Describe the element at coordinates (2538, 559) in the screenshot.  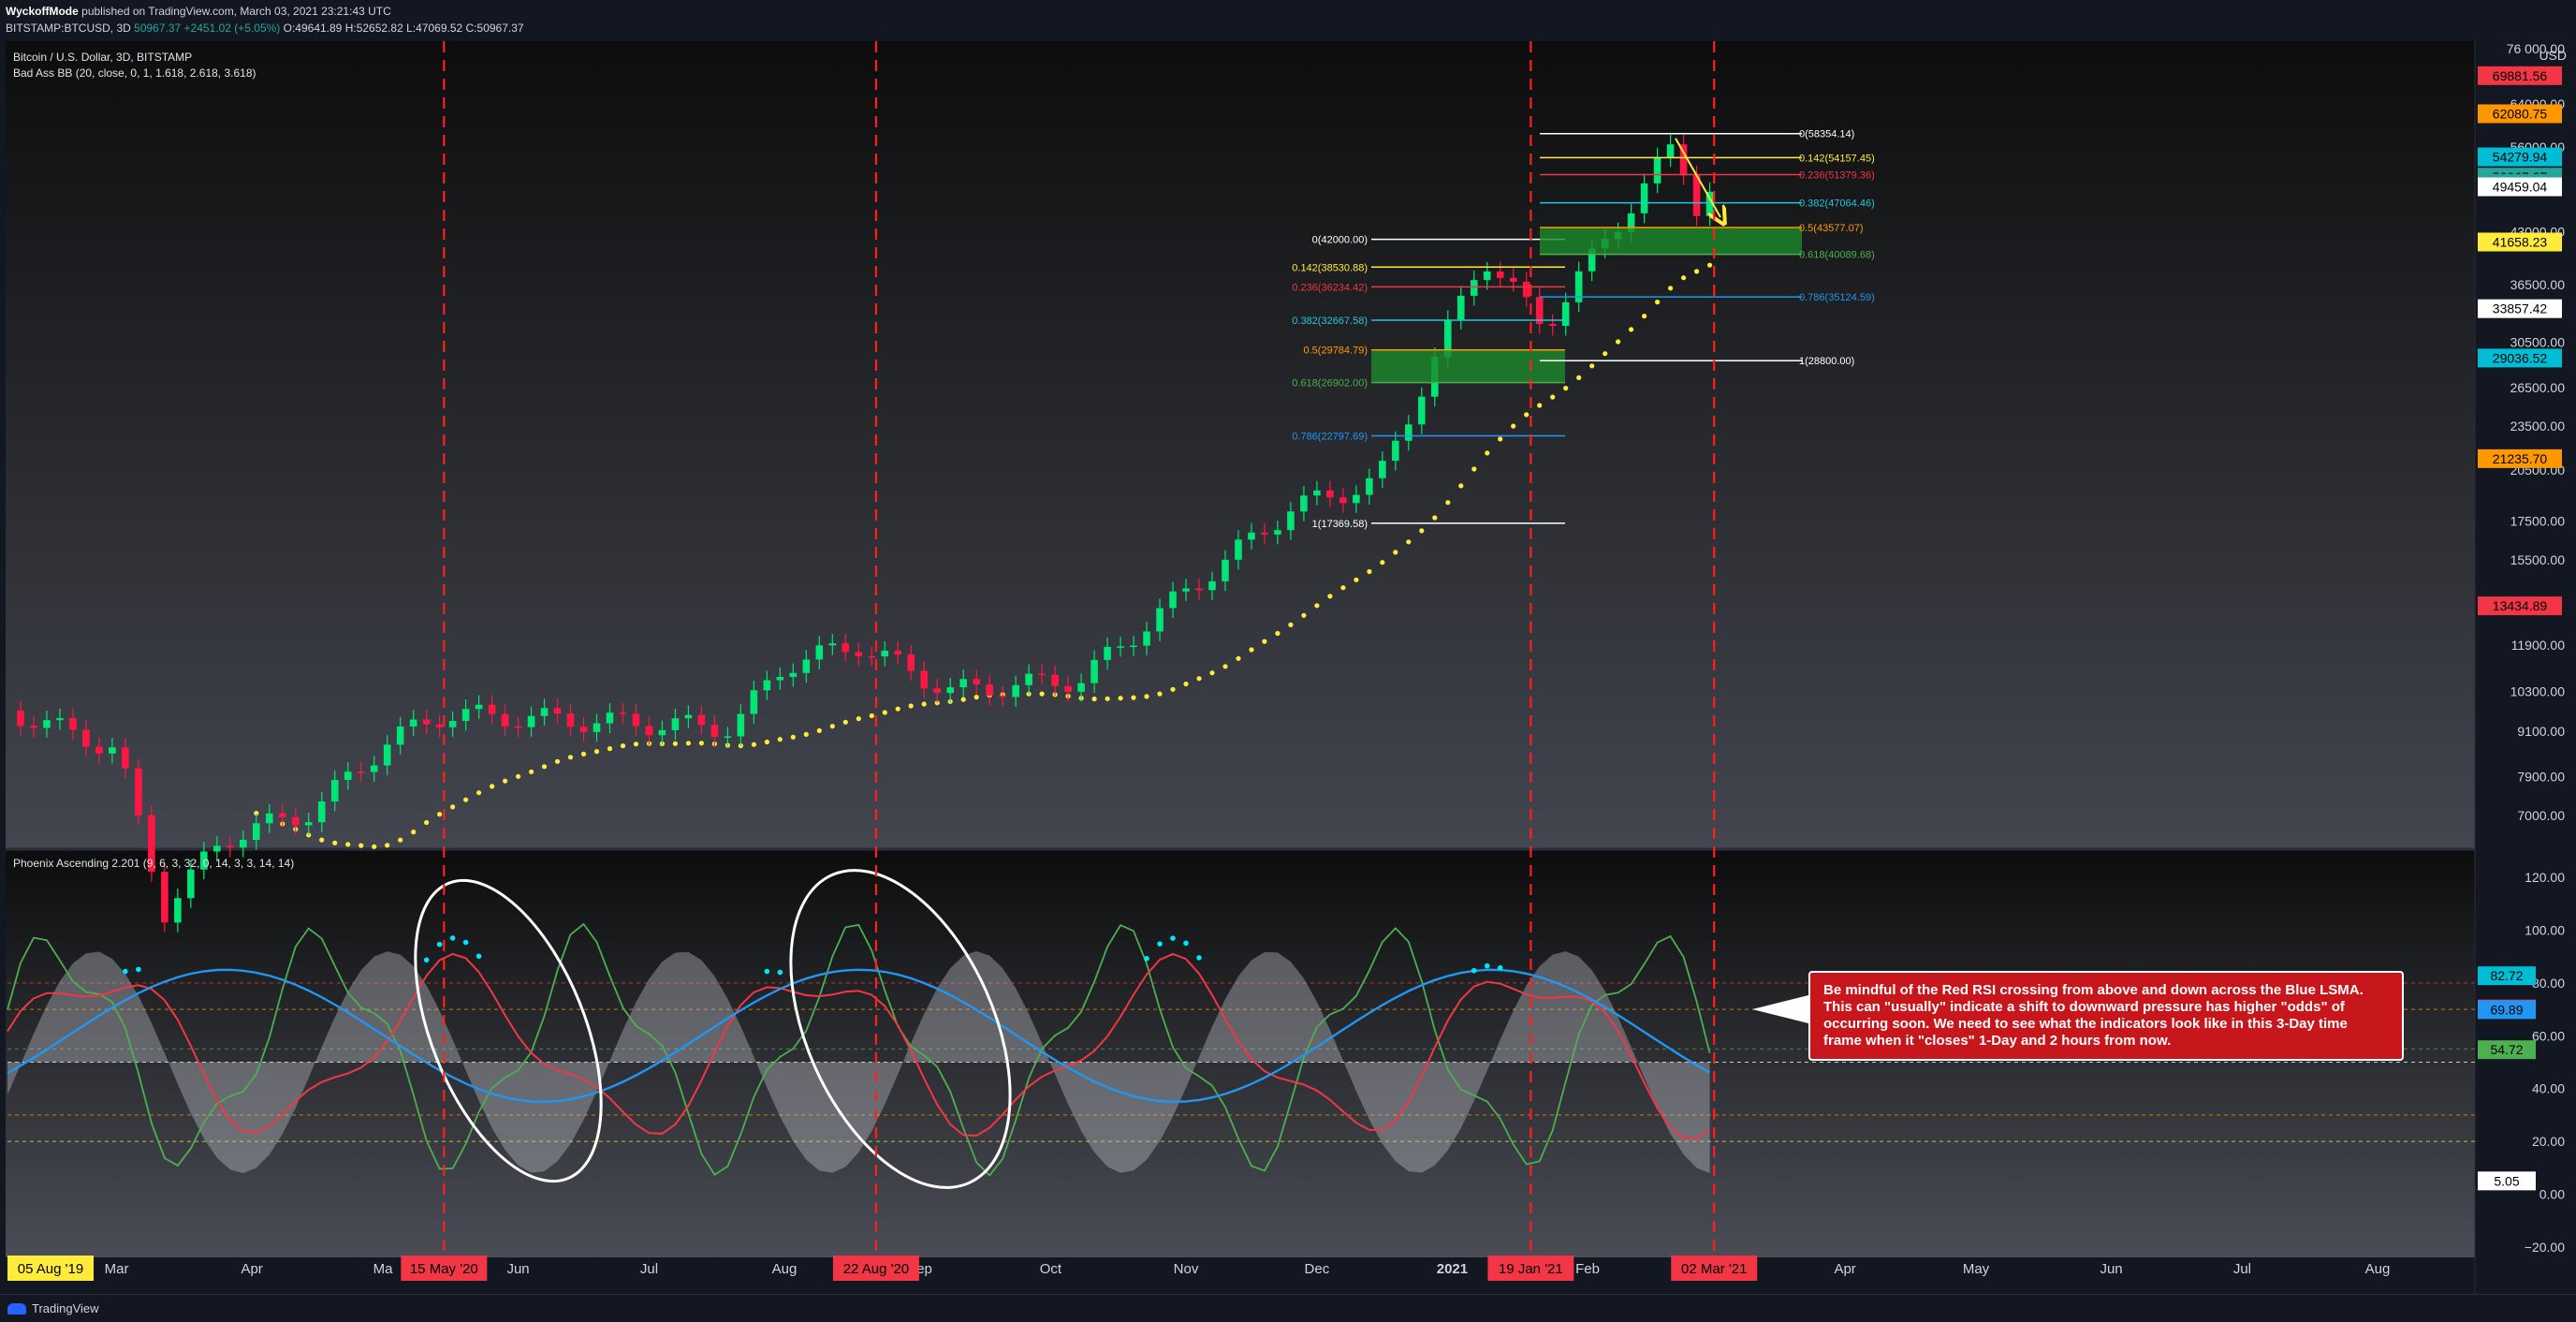
I see `price-tick-label: 15500.00` at that location.